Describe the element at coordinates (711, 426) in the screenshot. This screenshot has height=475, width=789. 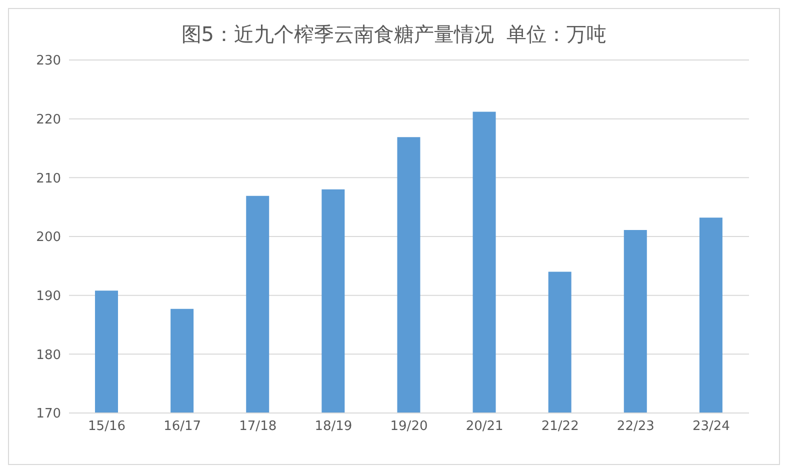
I see `x-tick-label: 23/24` at that location.